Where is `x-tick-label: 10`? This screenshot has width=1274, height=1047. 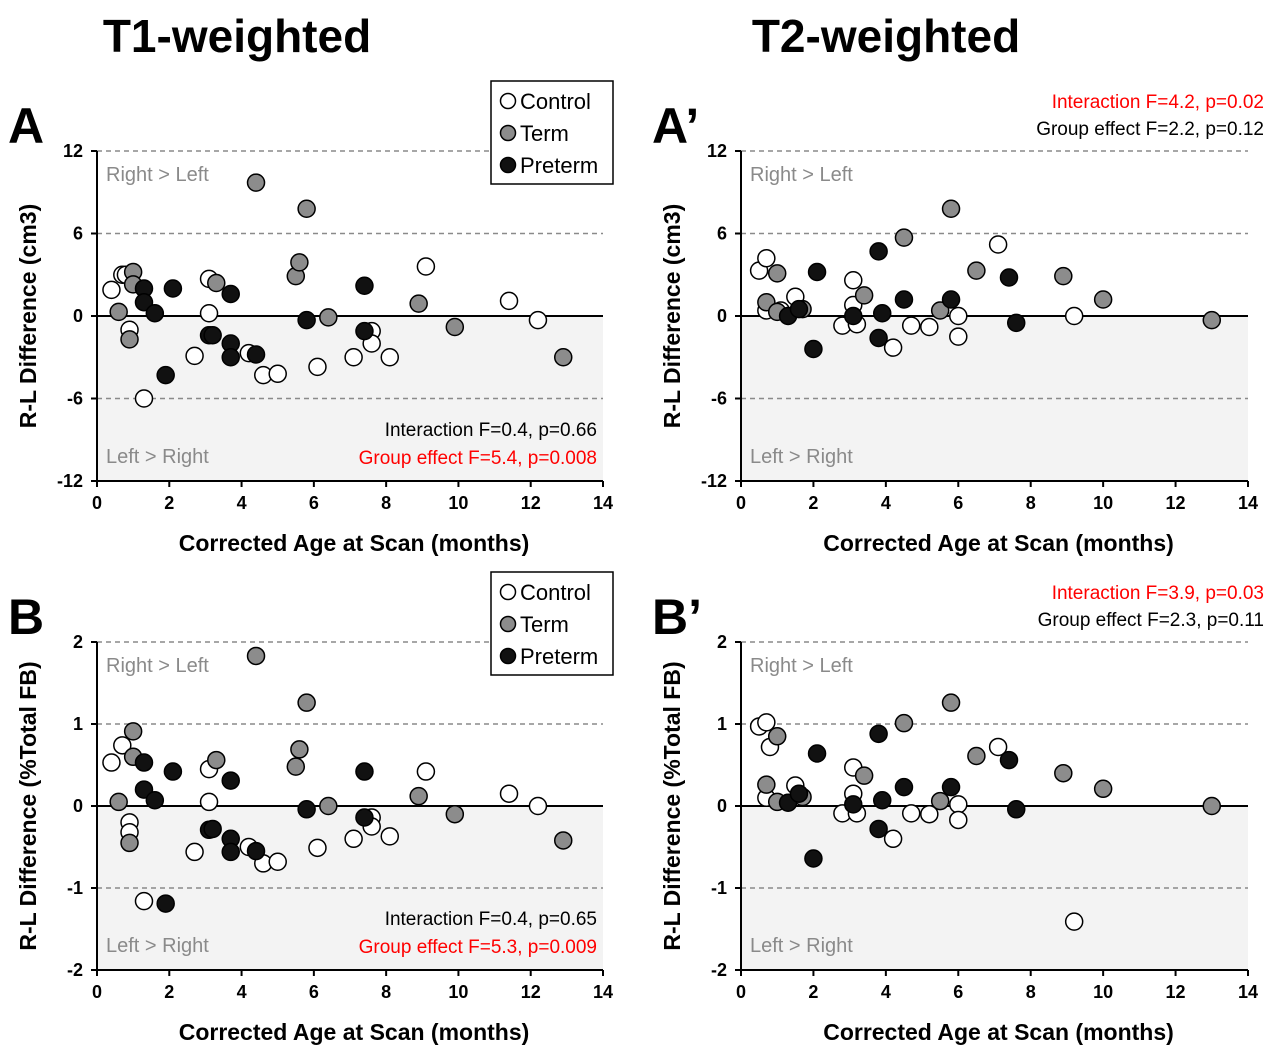
x-tick-label: 10 is located at coordinates (1103, 992).